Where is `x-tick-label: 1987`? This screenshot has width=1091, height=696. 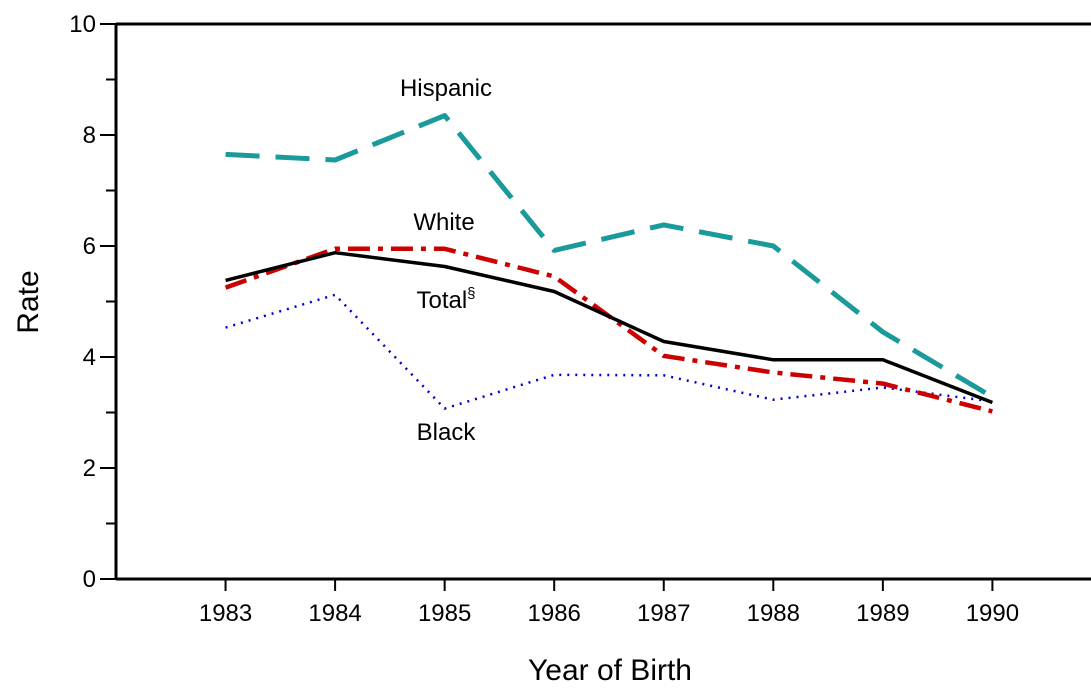
x-tick-label: 1987 is located at coordinates (663, 613).